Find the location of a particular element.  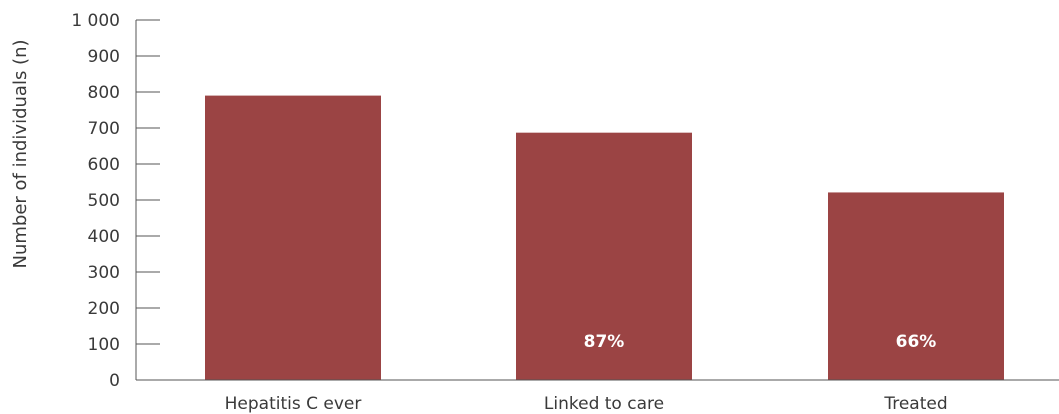

x-category-label: Linked to care is located at coordinates (604, 404).